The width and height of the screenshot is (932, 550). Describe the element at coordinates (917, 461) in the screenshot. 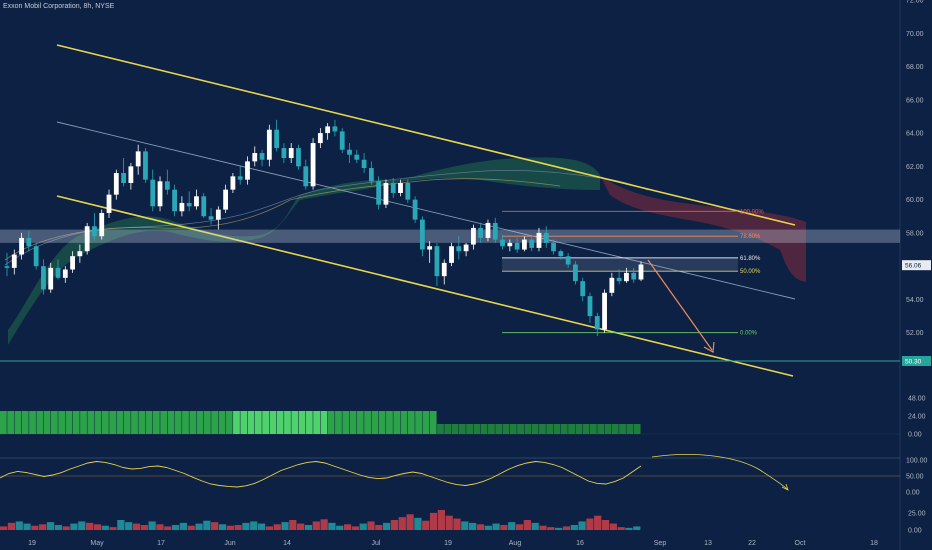

I see `oscillator-tick-label: 100.00` at that location.